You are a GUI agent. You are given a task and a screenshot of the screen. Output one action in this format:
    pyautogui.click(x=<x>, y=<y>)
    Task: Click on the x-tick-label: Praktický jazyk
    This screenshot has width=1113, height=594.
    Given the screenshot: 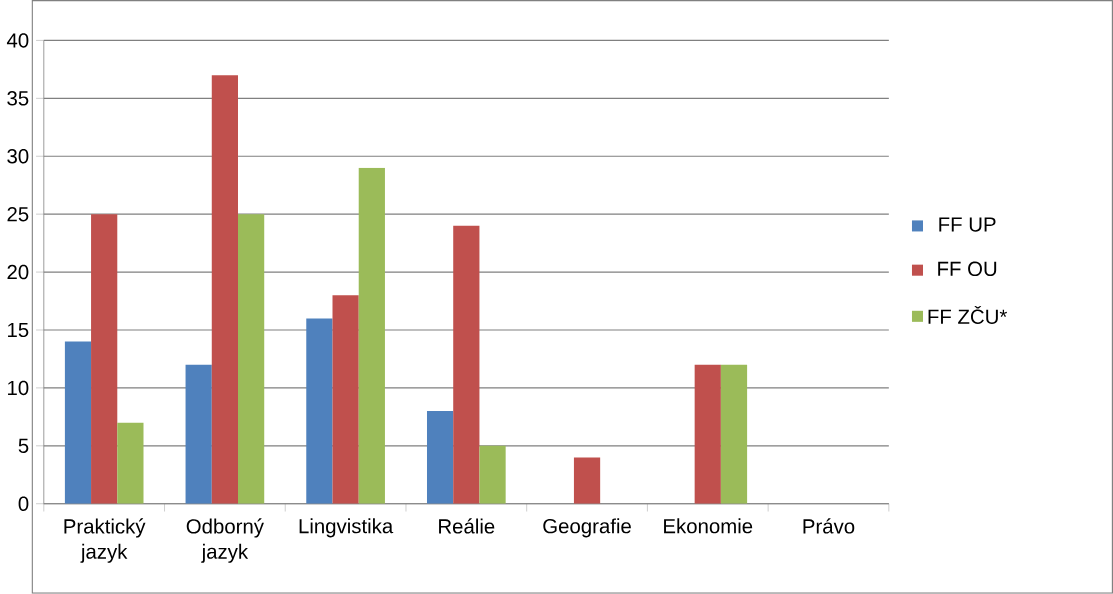 What is the action you would take?
    pyautogui.click(x=105, y=541)
    